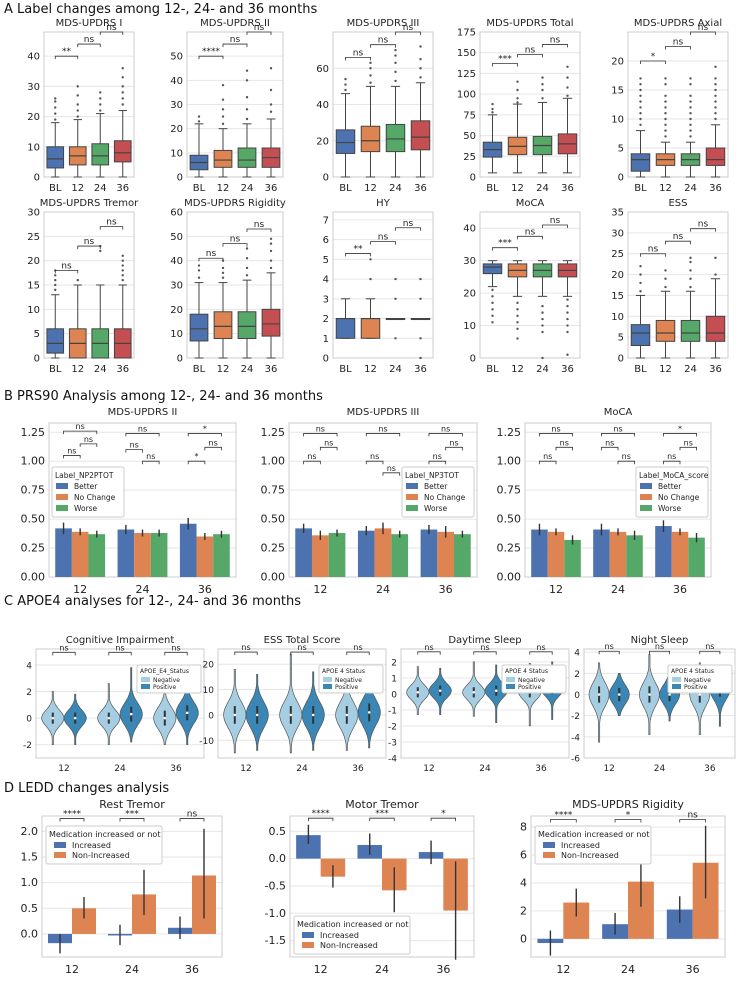 The width and height of the screenshot is (739, 999). I want to click on boxplot-a1: 0 10 20 30 40 MDS-UPDRS I BL 12 24 36 ** ns ns, so click(81, 106).